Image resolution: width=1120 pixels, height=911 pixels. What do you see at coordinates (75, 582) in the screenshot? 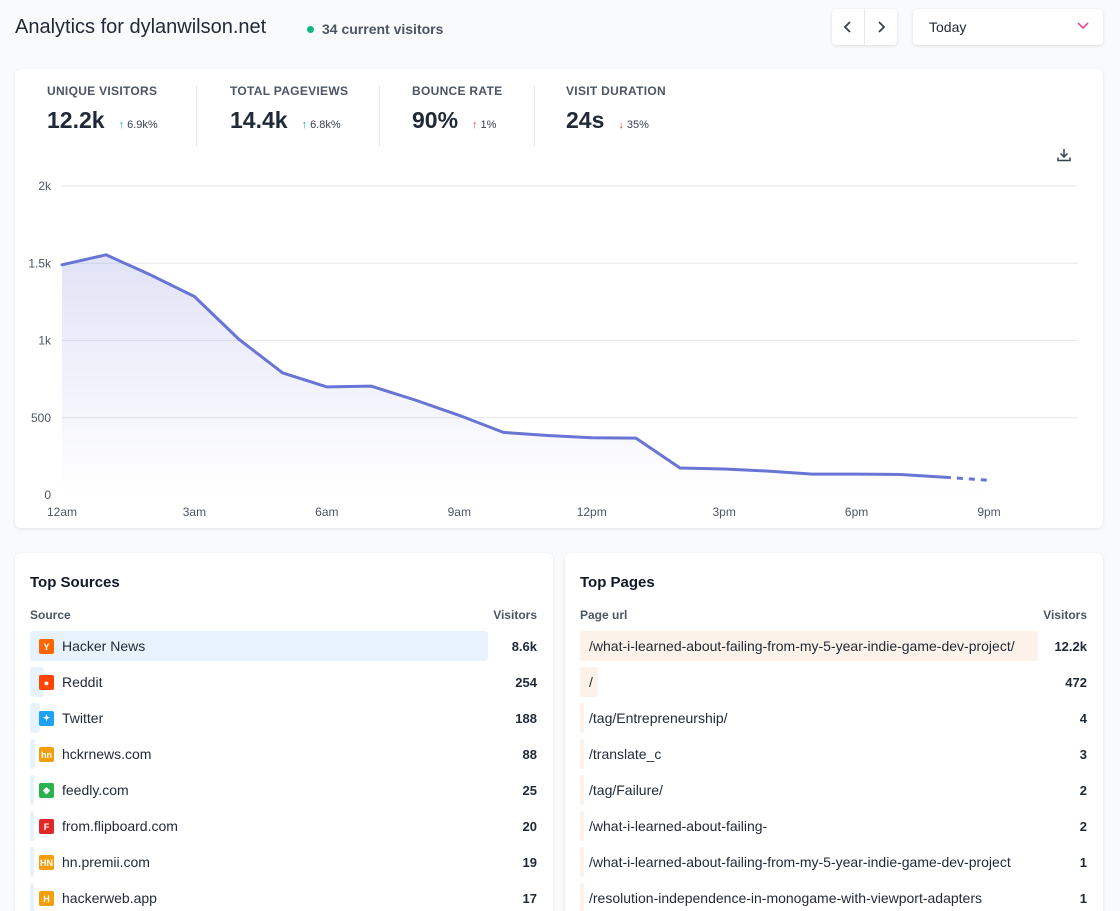
I see `top-sources-title: Top Sources` at bounding box center [75, 582].